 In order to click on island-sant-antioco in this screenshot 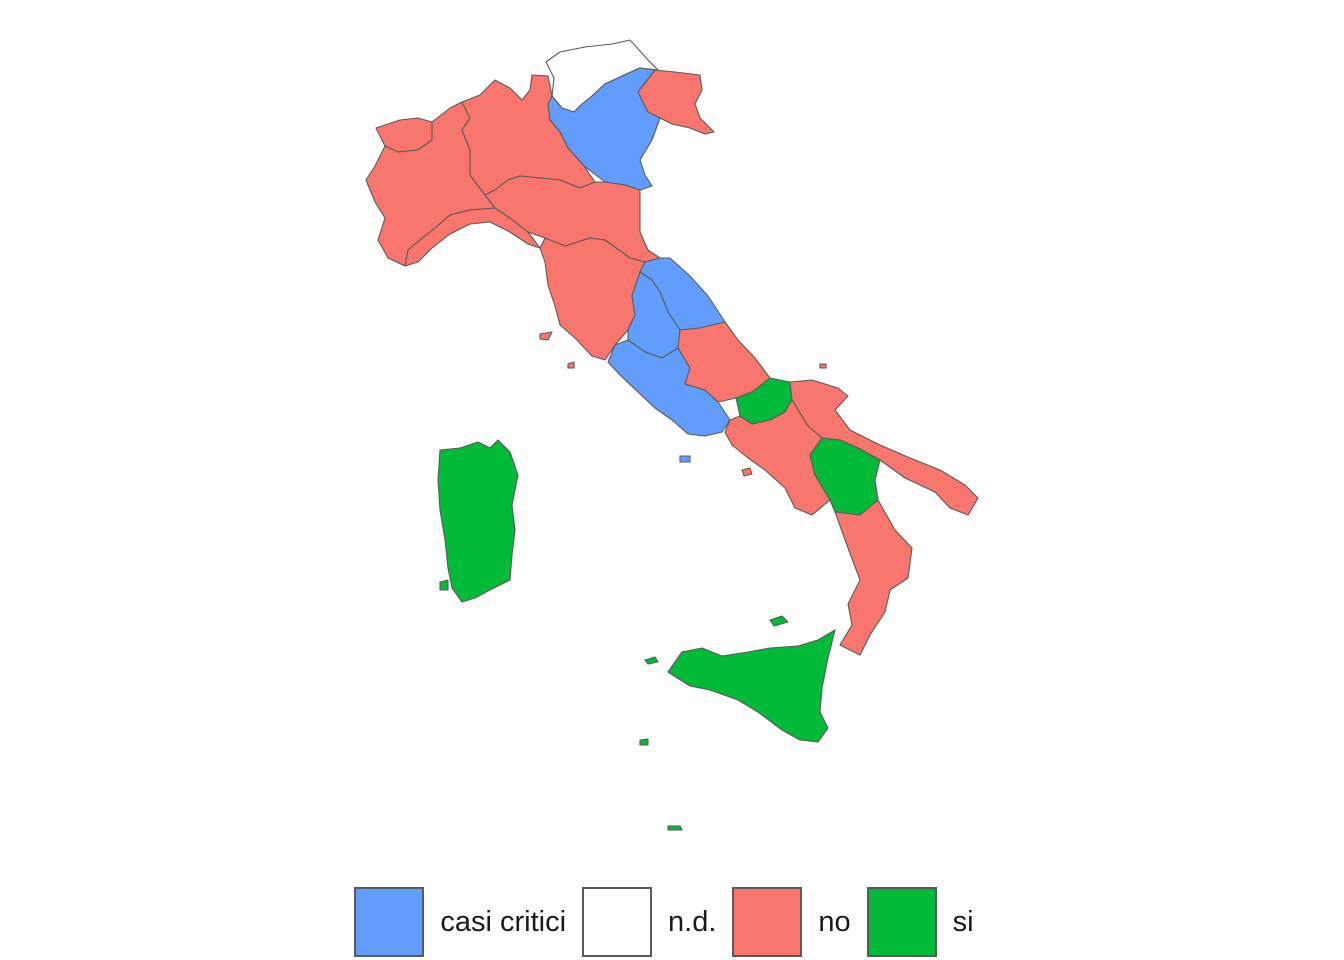, I will do `click(444, 585)`.